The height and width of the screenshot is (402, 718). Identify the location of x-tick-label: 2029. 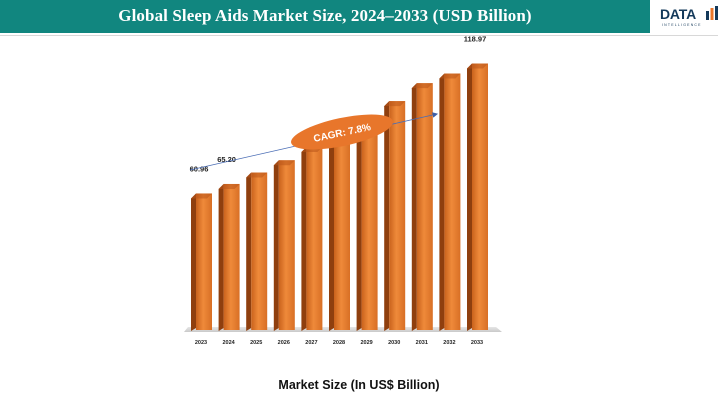
(366, 343).